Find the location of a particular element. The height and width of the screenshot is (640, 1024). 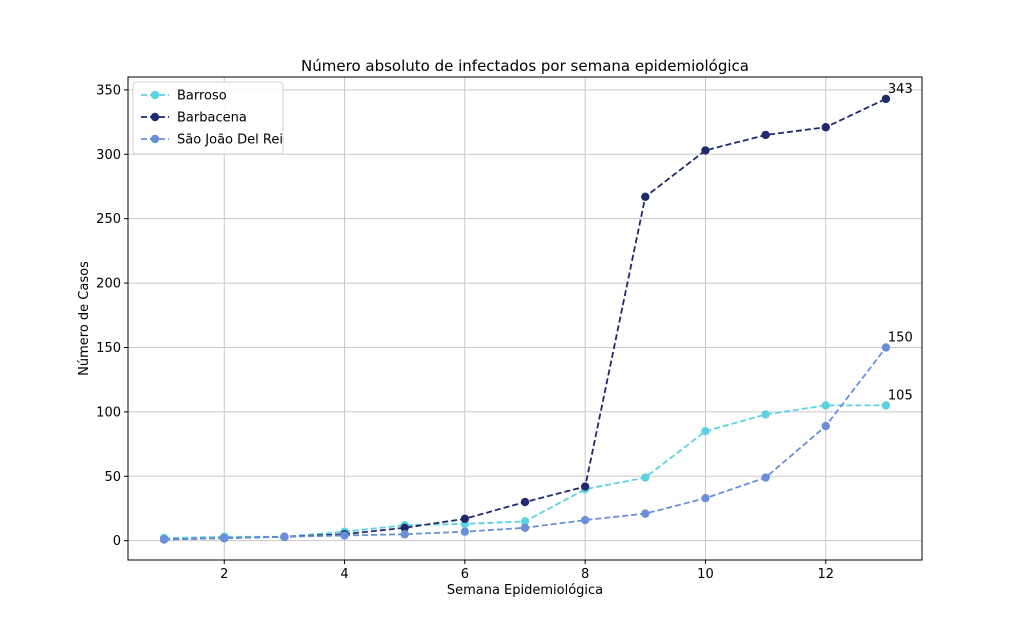

y-tick-label: 0 is located at coordinates (117, 541).